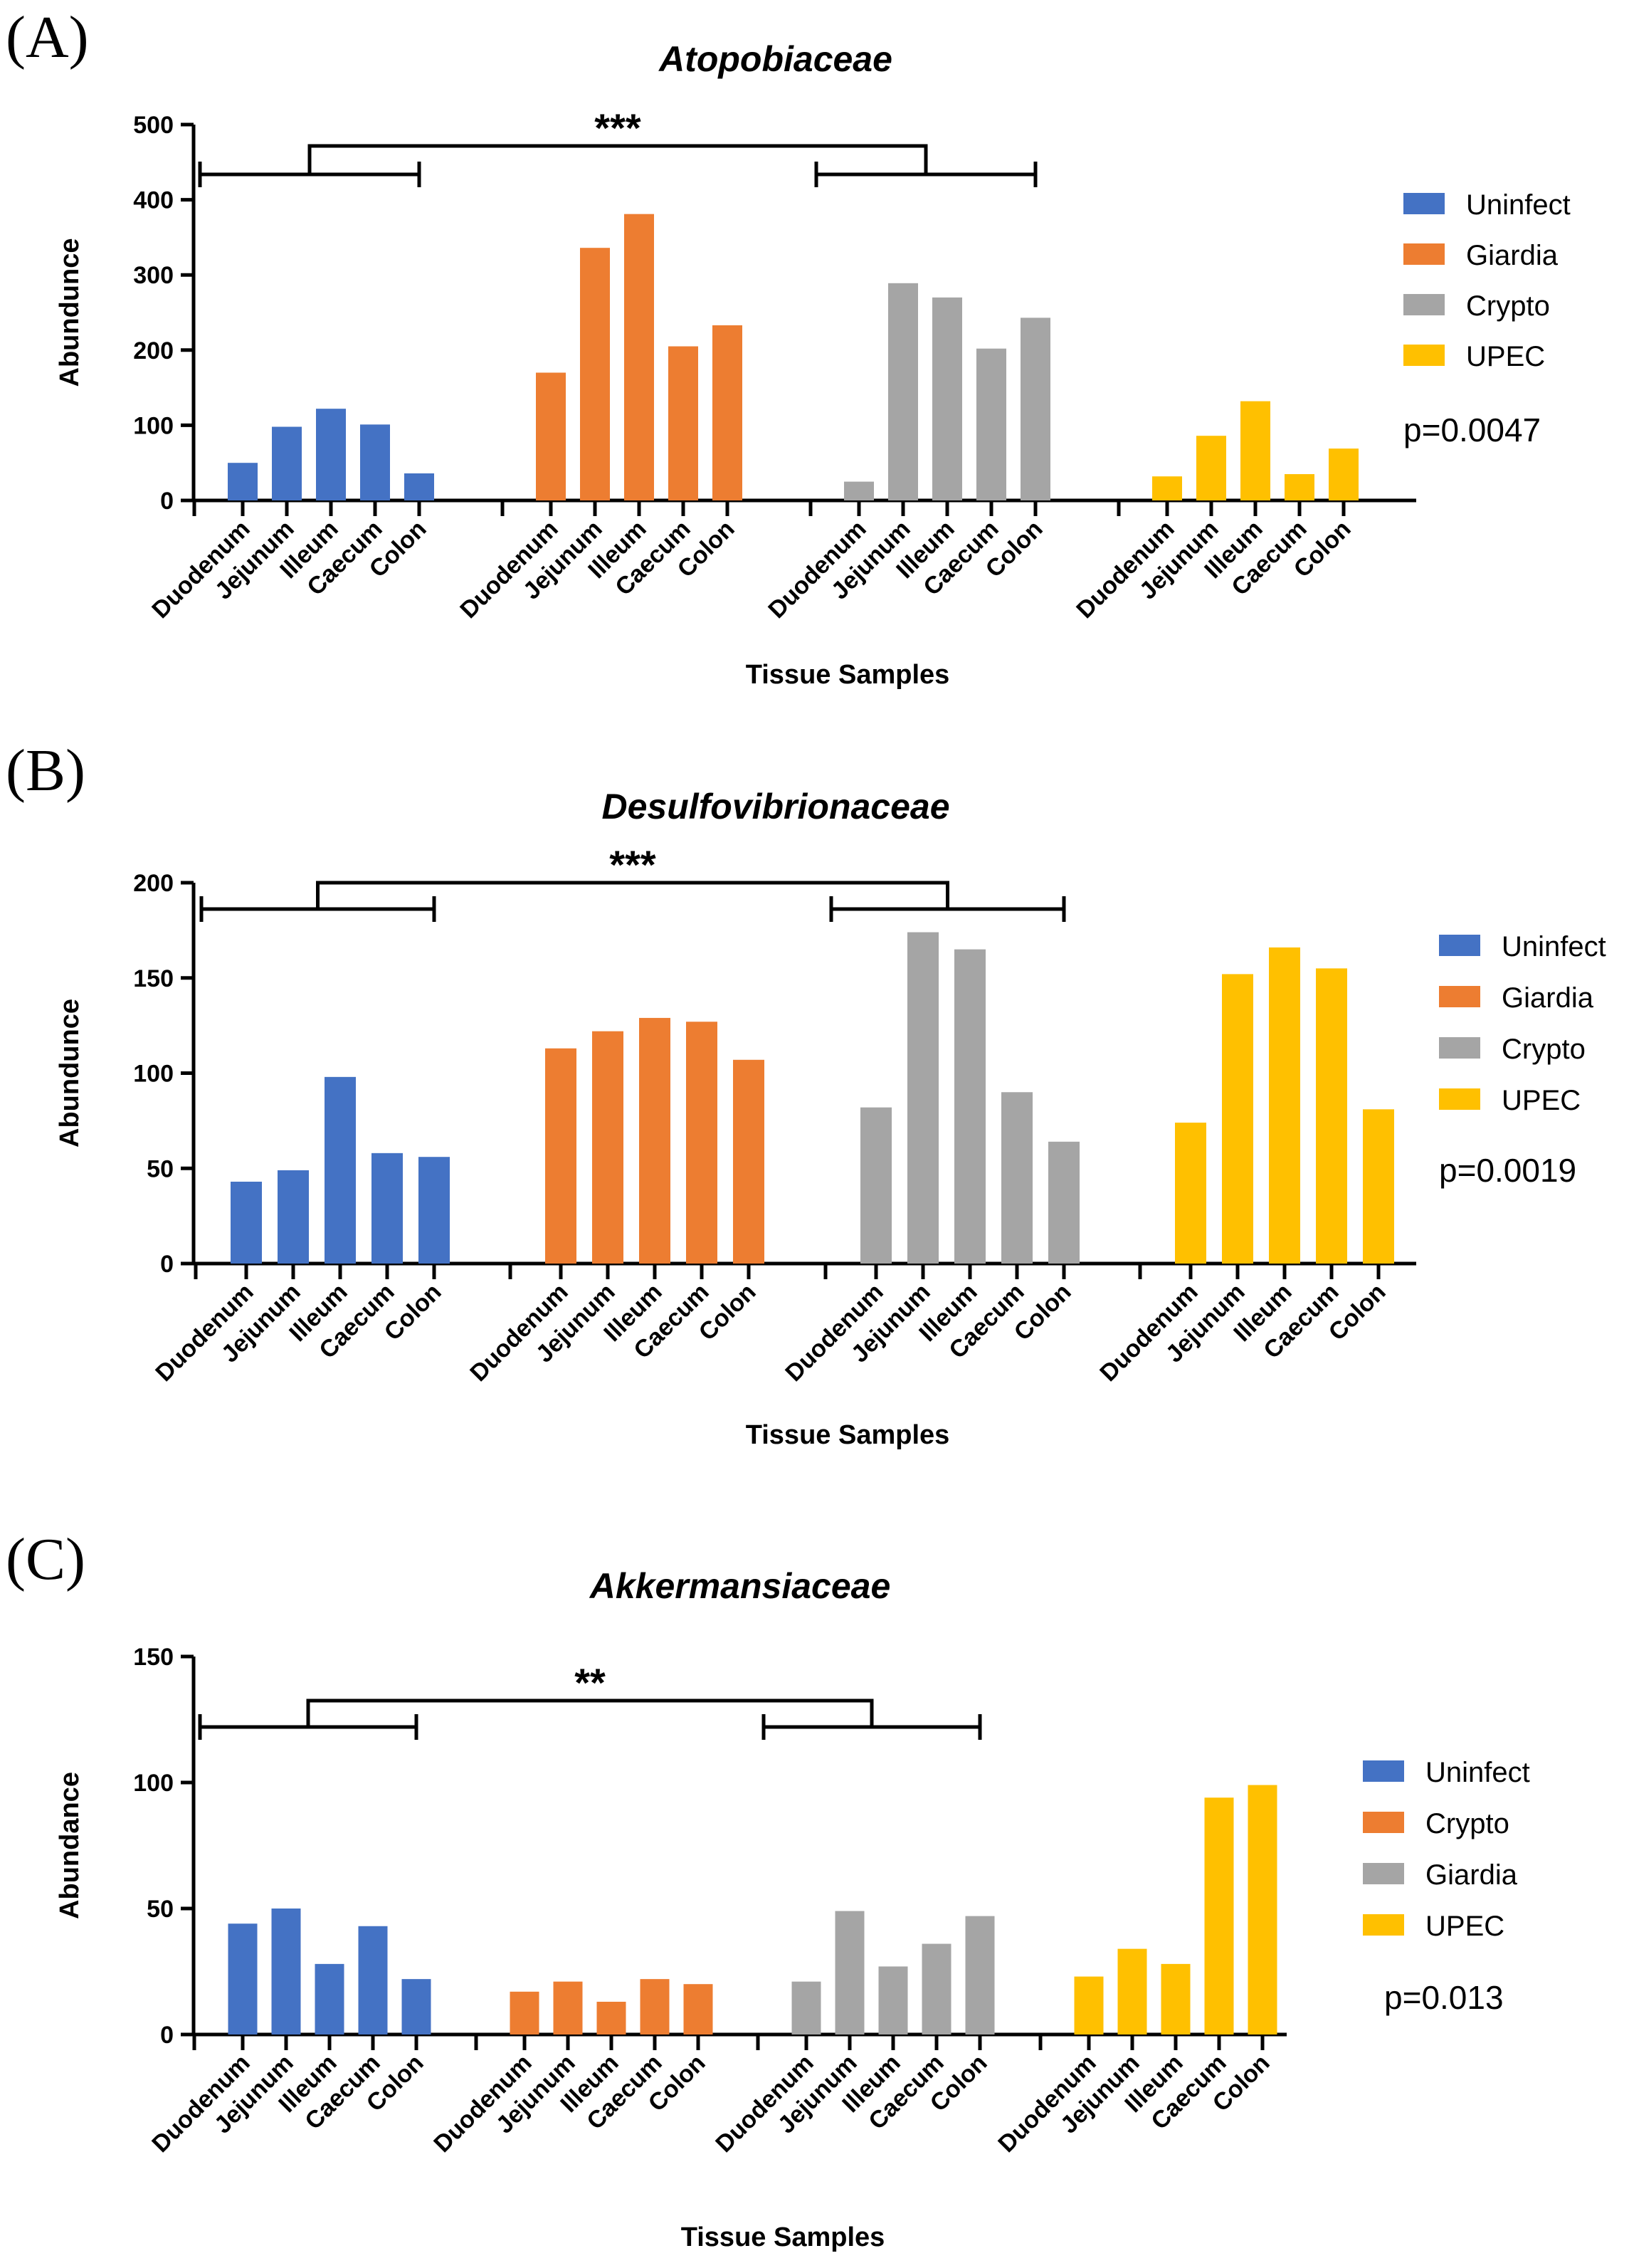  I want to click on chart-title: Akkermansiaceae, so click(740, 1586).